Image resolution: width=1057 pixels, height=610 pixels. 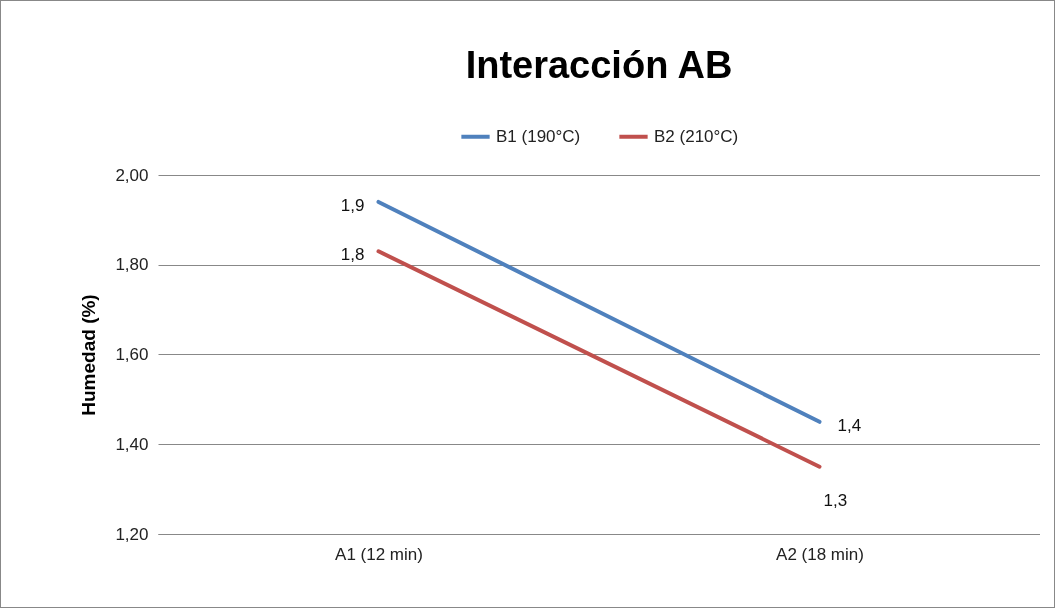 I want to click on y-tick-label: 2,00, so click(x=132, y=175).